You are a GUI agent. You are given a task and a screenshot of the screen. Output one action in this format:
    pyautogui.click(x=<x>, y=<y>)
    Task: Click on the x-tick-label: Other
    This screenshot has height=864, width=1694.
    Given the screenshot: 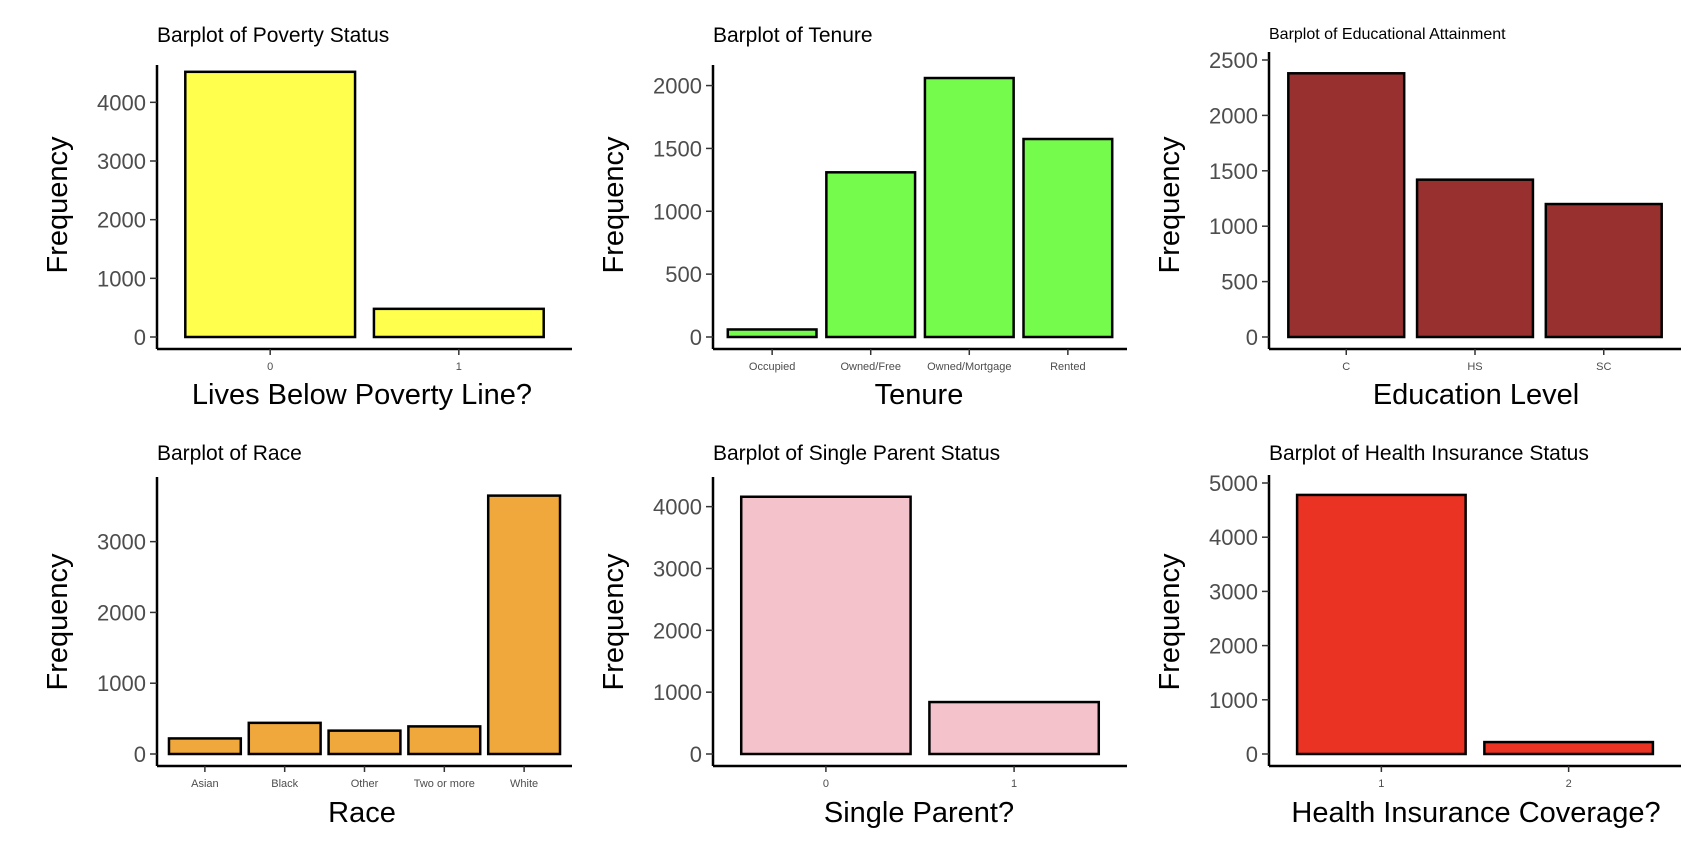 What is the action you would take?
    pyautogui.click(x=365, y=784)
    